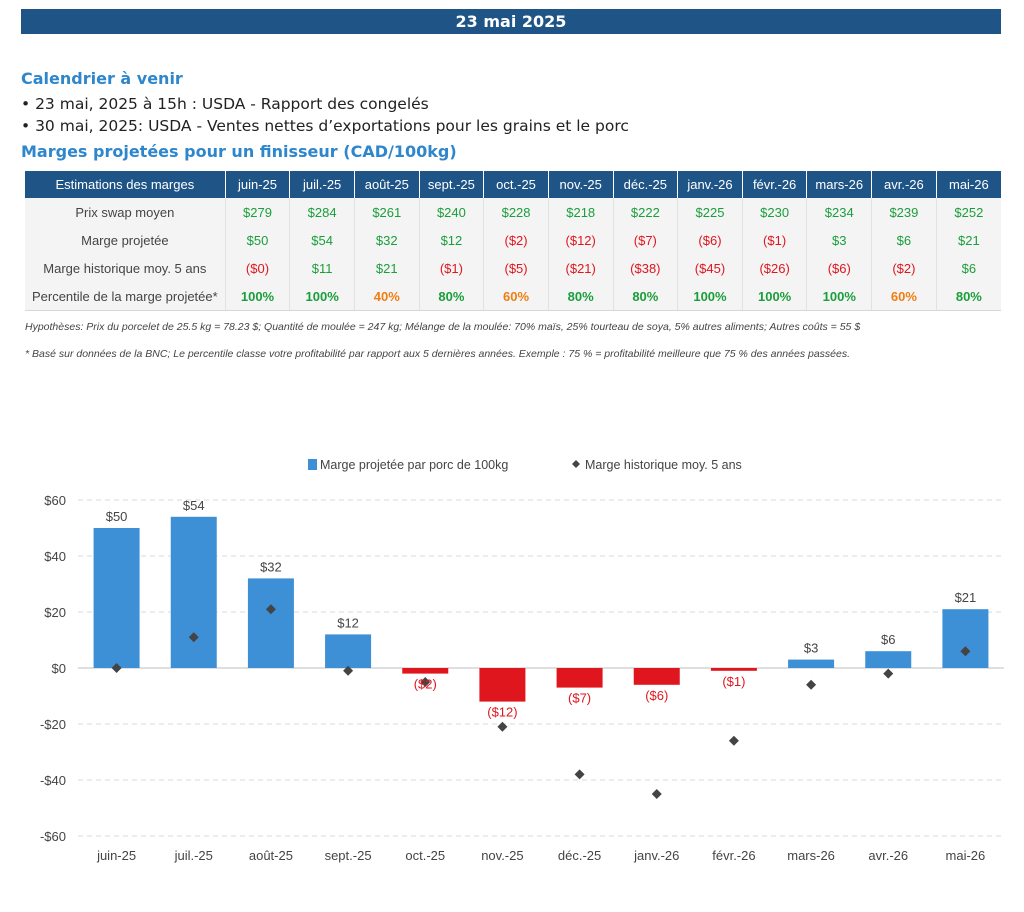  I want to click on table-cell: $261, so click(386, 212).